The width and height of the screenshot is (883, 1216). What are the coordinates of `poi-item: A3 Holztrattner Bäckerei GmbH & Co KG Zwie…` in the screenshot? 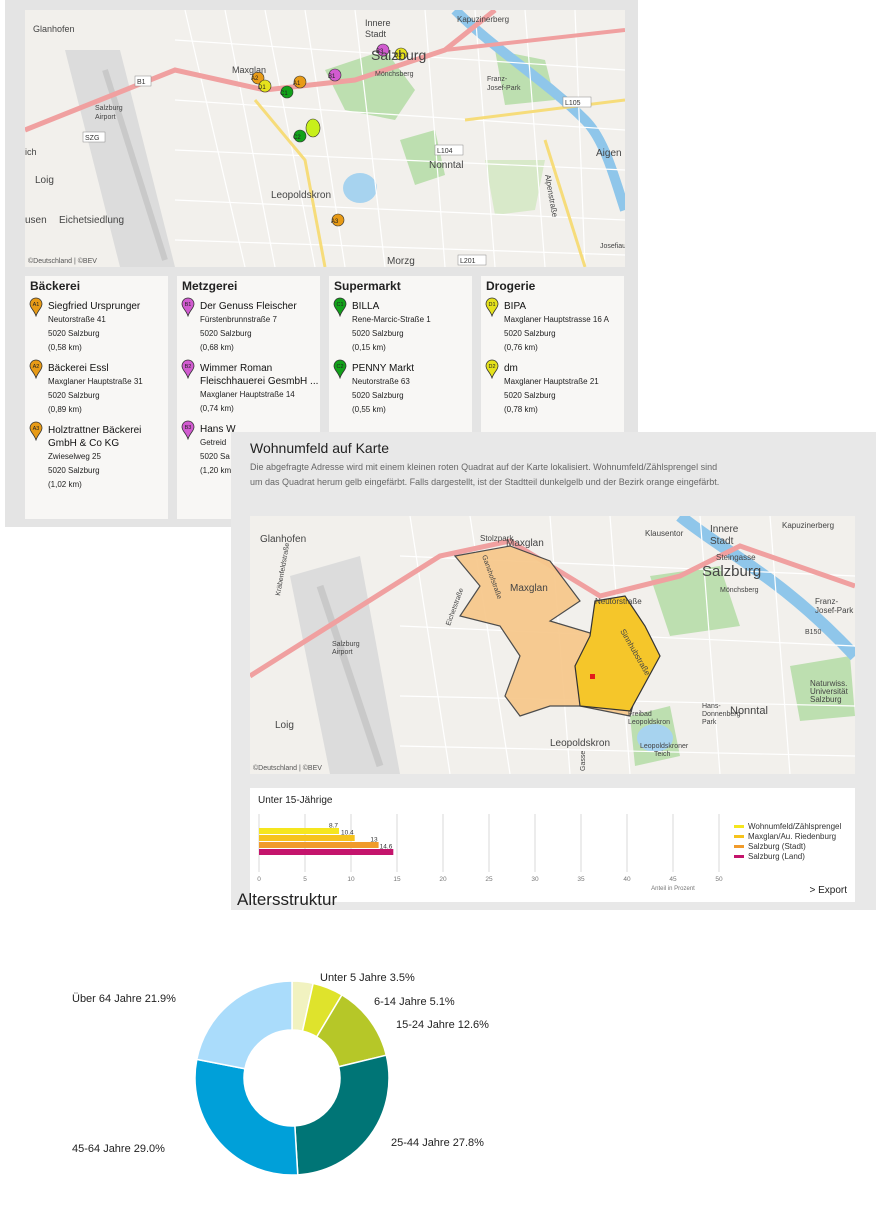 It's located at (96, 456).